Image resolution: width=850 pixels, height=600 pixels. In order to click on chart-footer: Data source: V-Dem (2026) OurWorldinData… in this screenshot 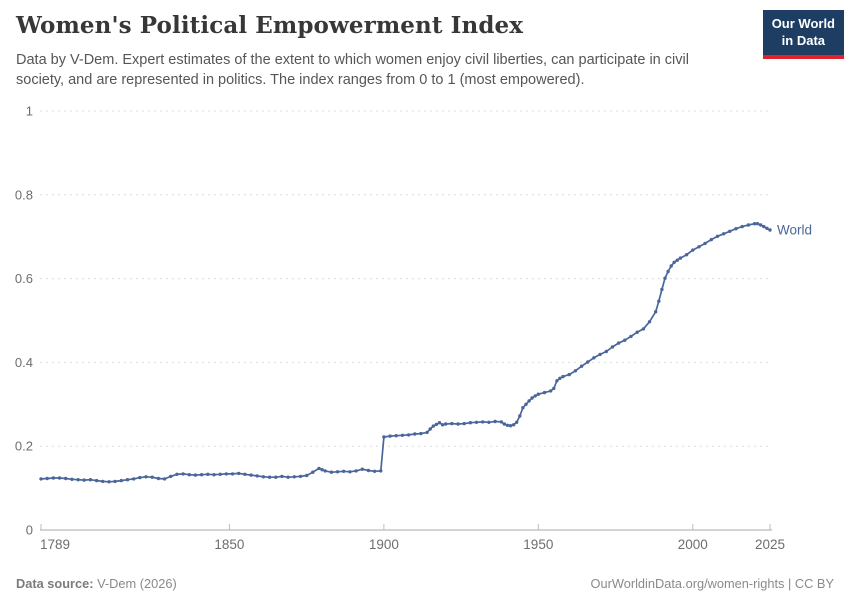, I will do `click(425, 583)`.